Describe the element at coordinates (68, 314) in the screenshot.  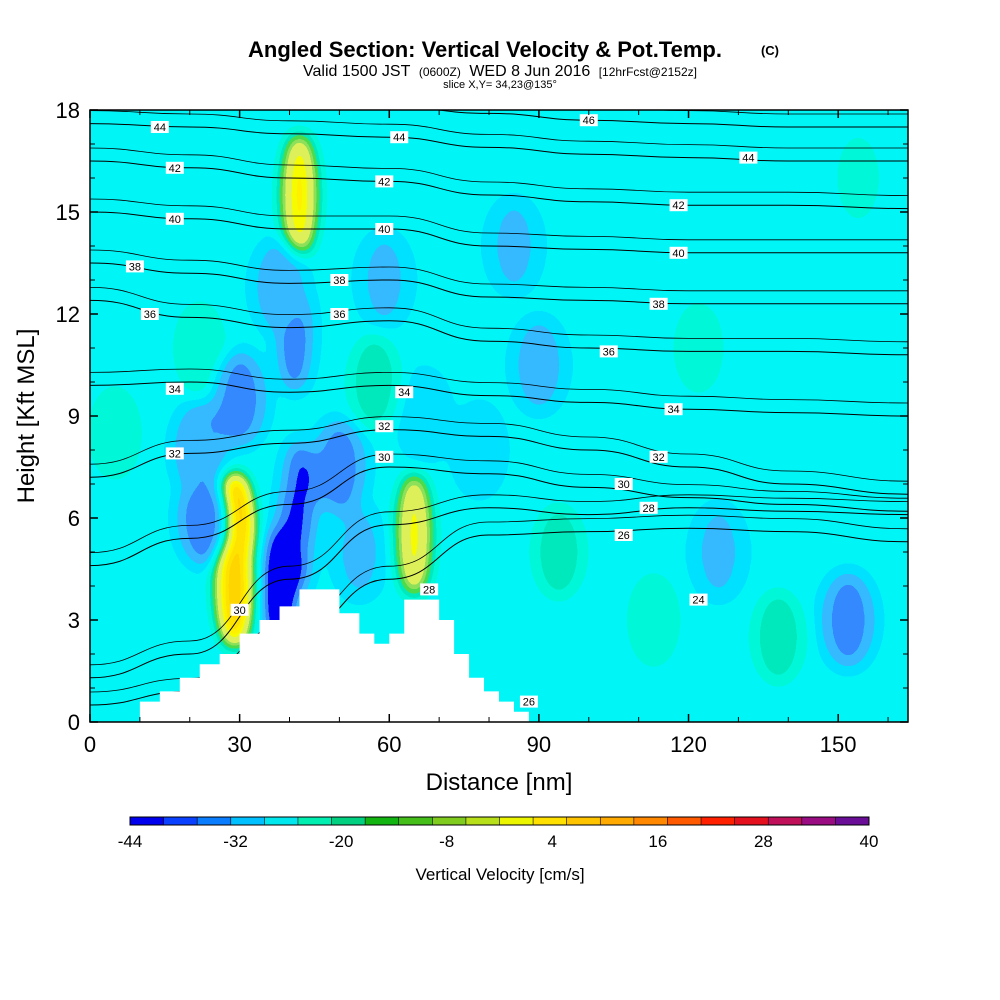
I see `y-tick-label: 12` at that location.